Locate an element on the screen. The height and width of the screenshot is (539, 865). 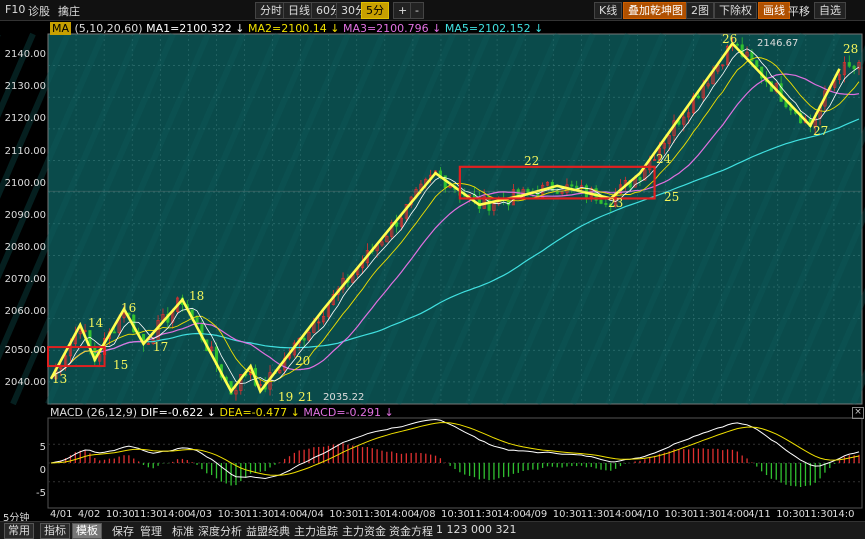
diagnose-button: 诊股 is located at coordinates (39, 11).